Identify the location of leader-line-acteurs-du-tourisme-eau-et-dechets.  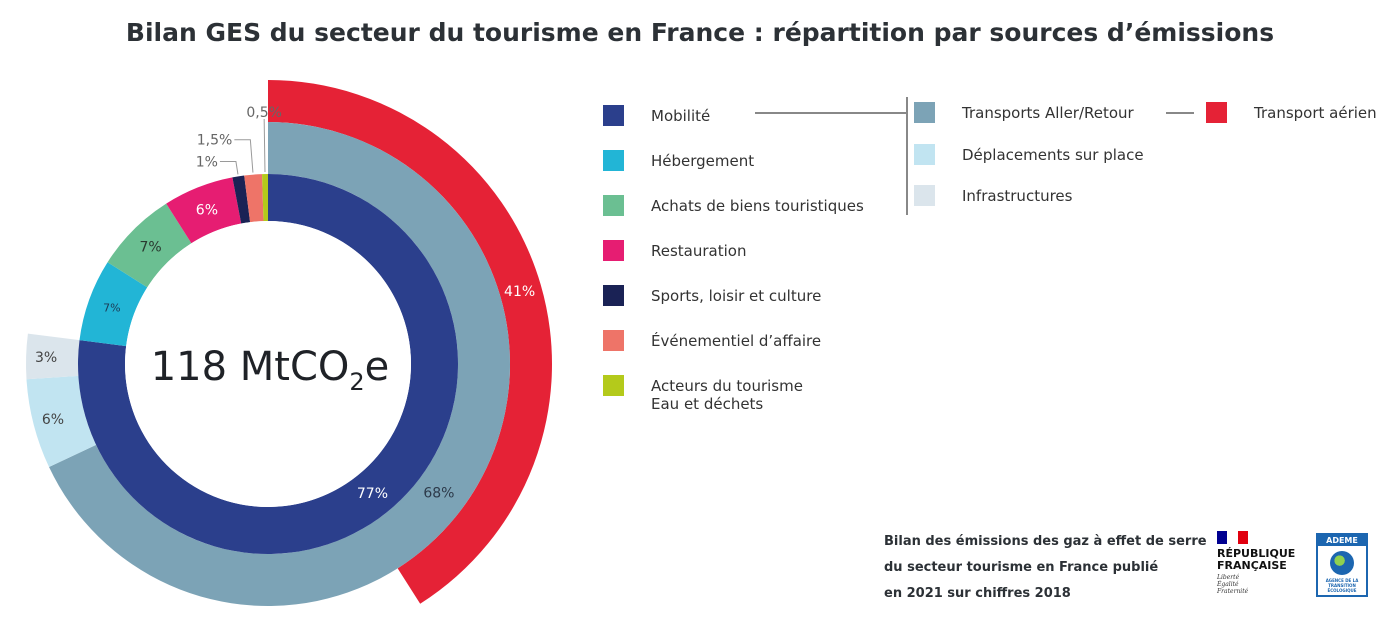
(264, 146).